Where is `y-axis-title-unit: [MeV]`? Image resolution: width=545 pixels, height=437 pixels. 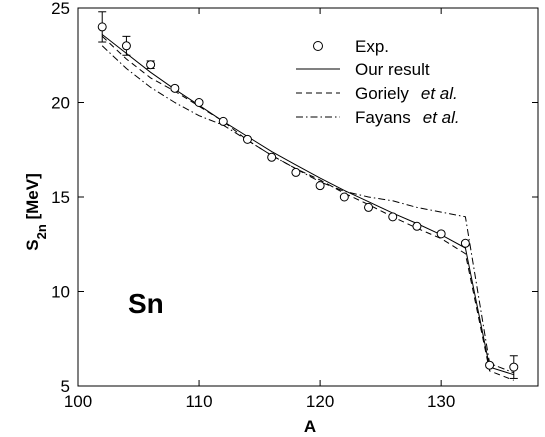
y-axis-title-unit: [MeV] is located at coordinates (32, 198).